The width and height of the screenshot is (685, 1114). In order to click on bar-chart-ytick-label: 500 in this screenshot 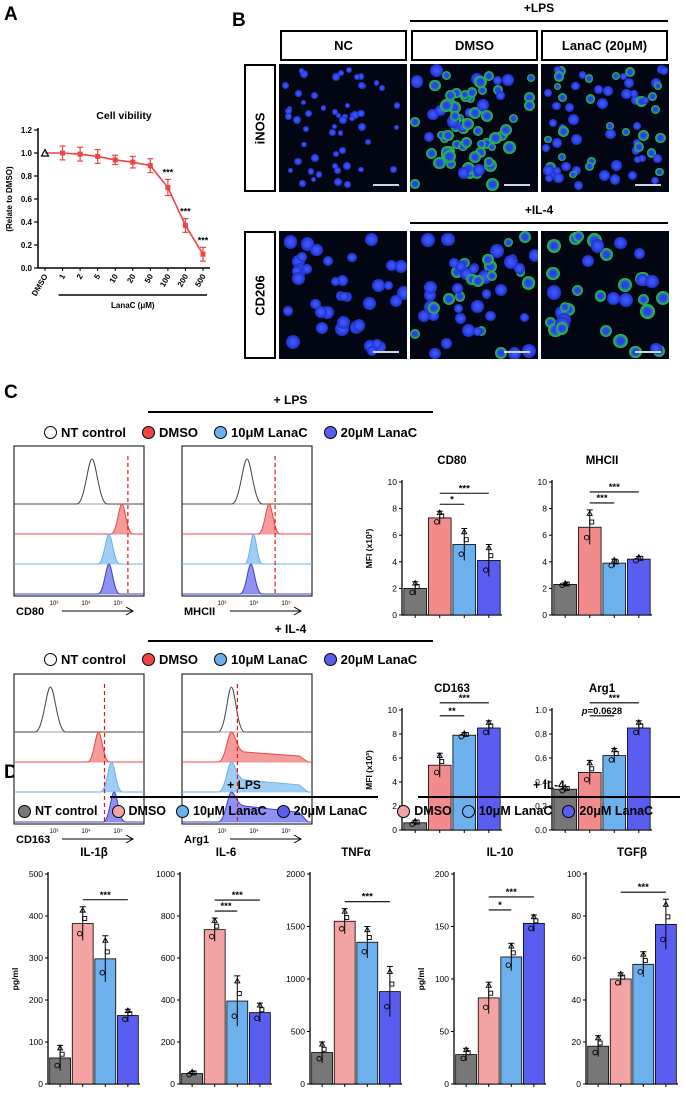, I will do `click(298, 1032)`.